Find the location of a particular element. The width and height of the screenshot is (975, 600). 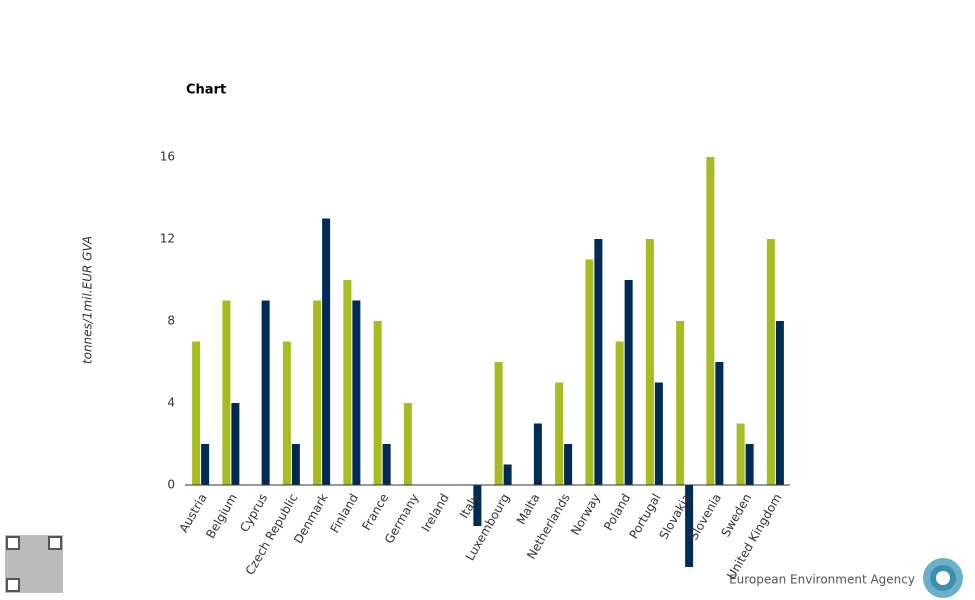

agency-logo is located at coordinates (943, 578).